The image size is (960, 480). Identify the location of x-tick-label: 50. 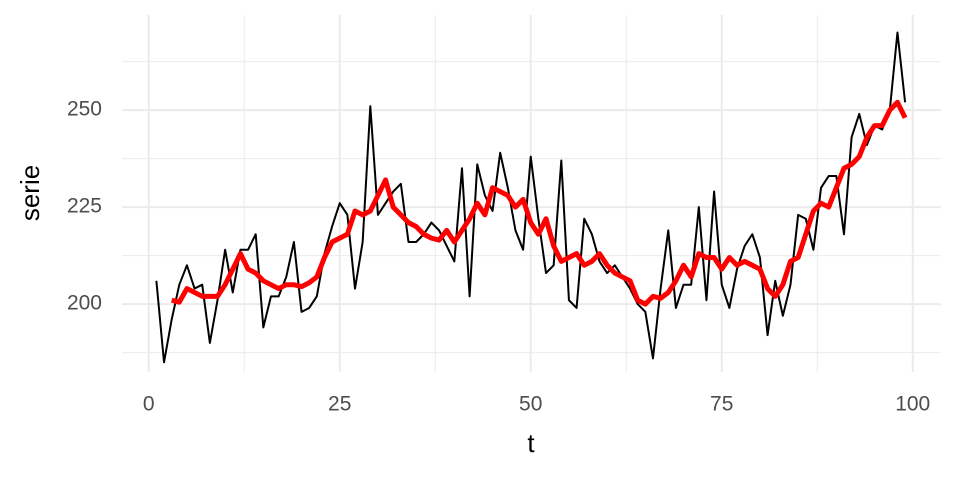
(530, 404).